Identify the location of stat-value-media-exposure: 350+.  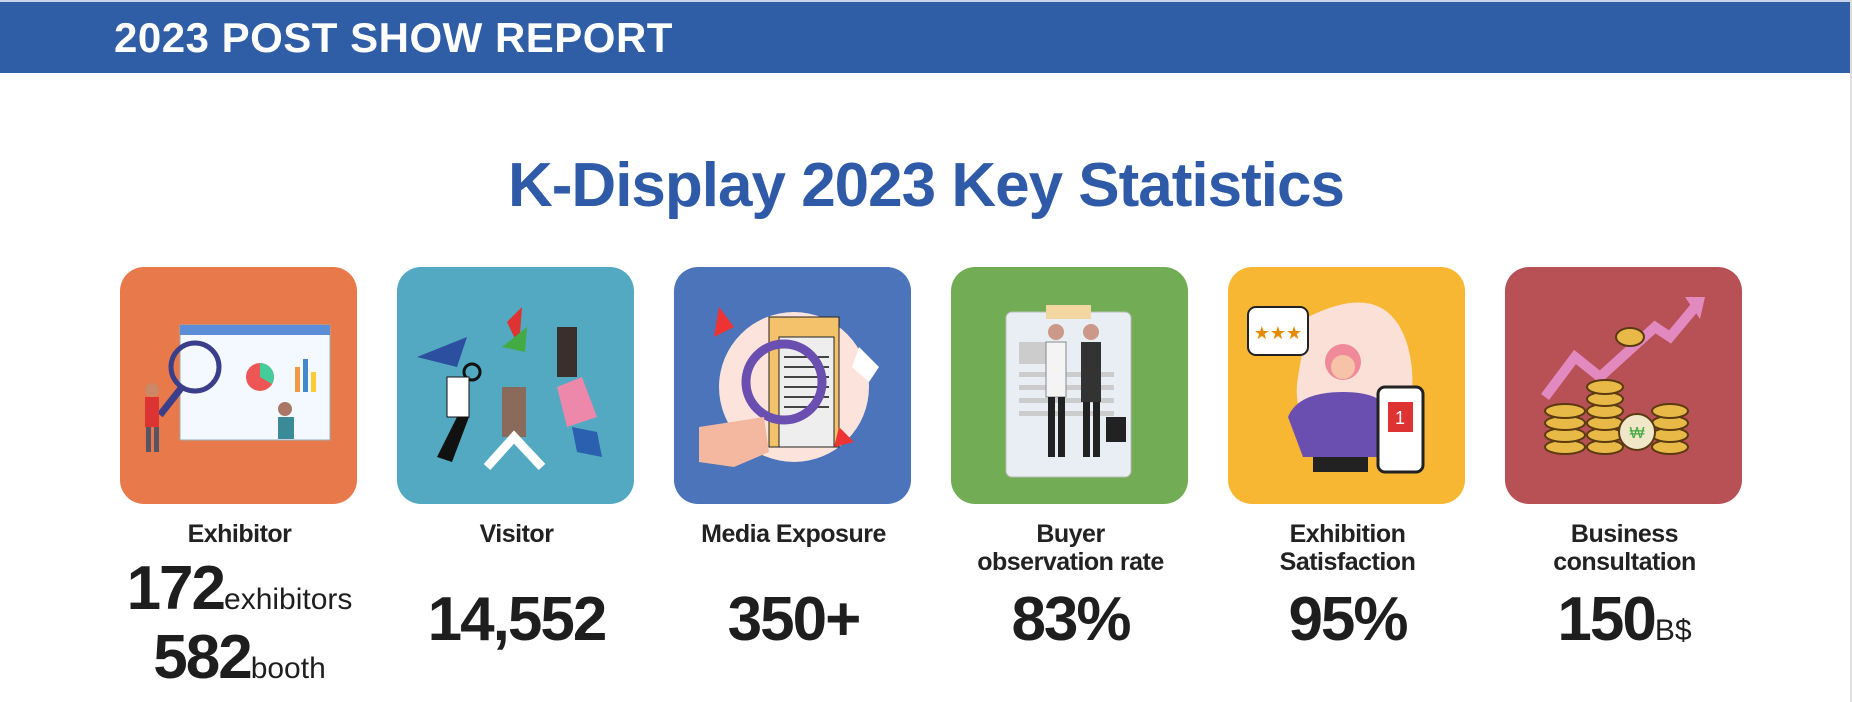
(794, 619).